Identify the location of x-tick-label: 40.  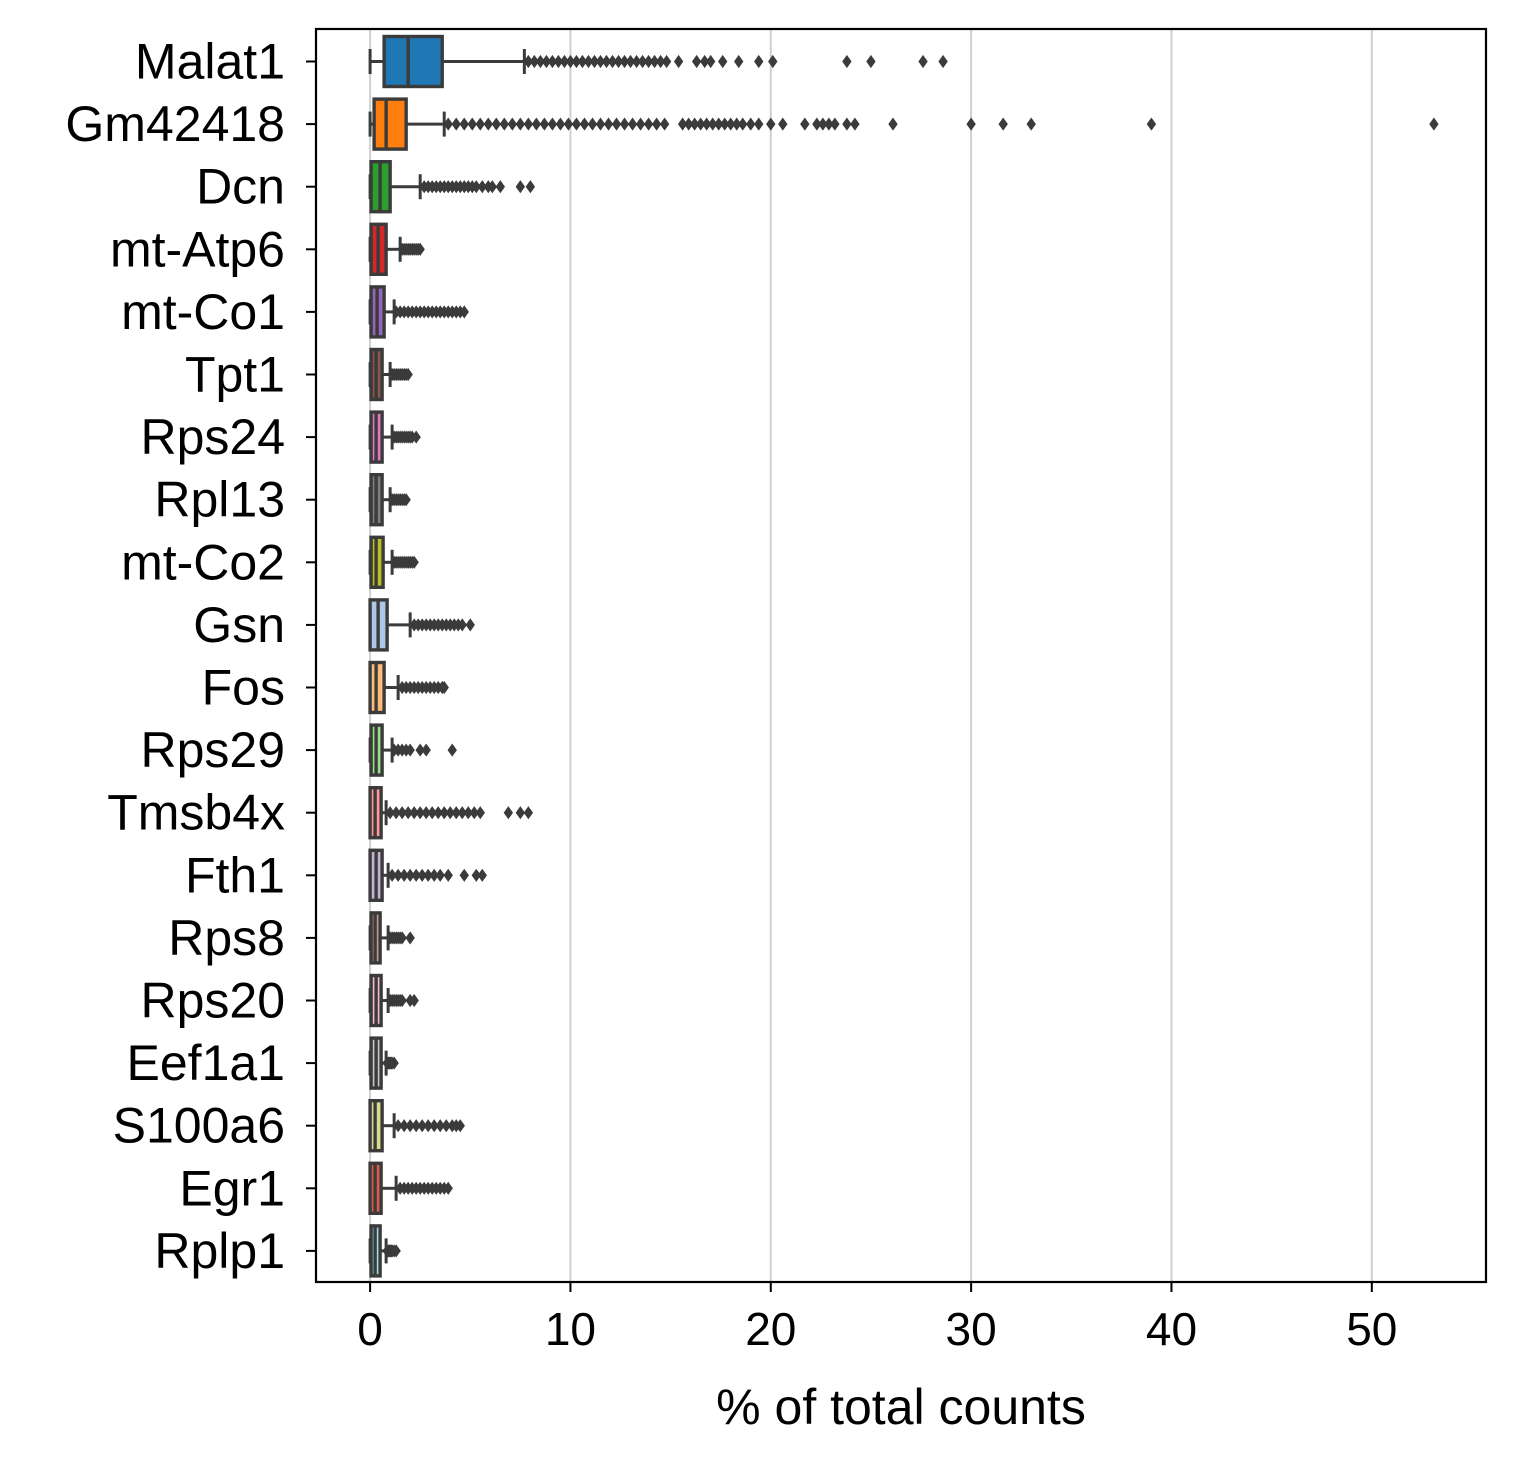
(1171, 1329).